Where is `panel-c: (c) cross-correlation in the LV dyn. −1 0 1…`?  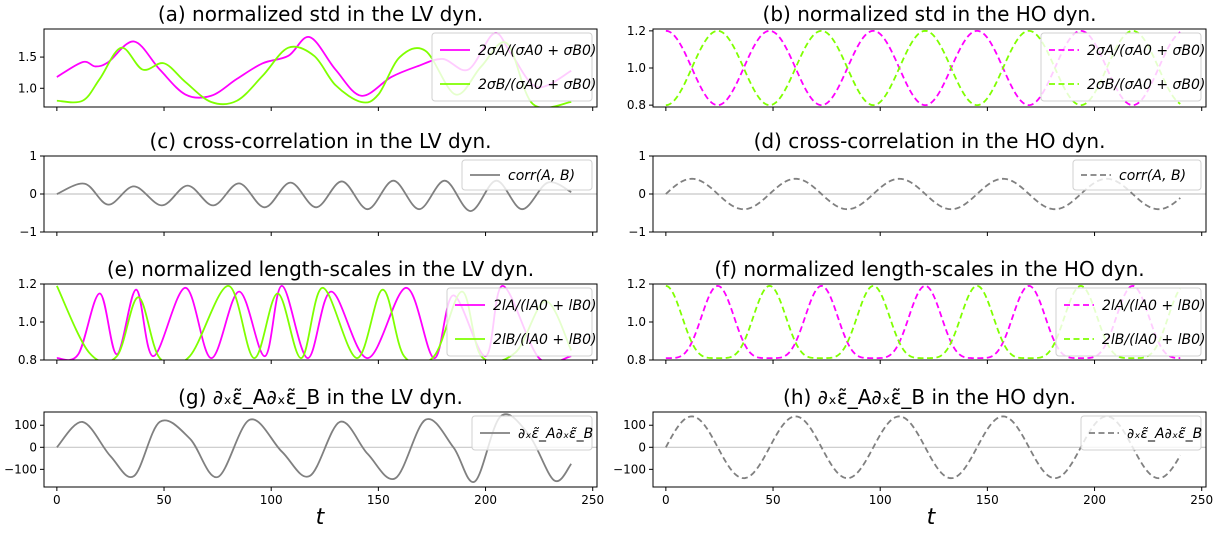 panel-c: (c) cross-correlation in the LV dyn. −1 0 1… is located at coordinates (308, 184).